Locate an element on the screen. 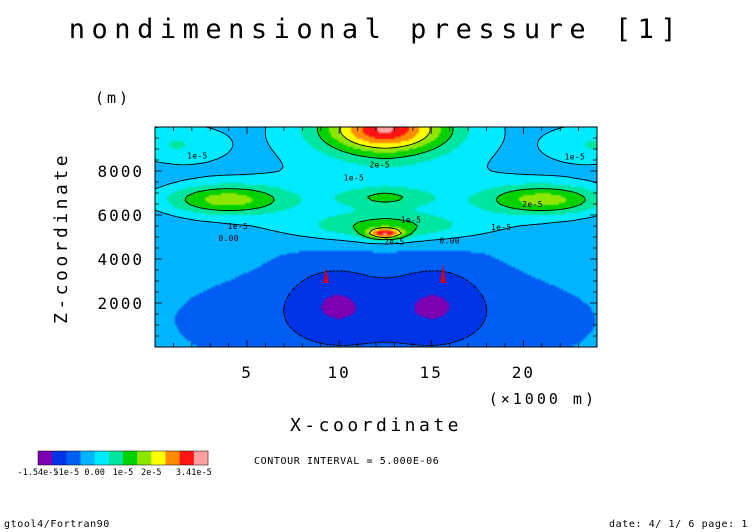  colorbar-frame is located at coordinates (123, 458).